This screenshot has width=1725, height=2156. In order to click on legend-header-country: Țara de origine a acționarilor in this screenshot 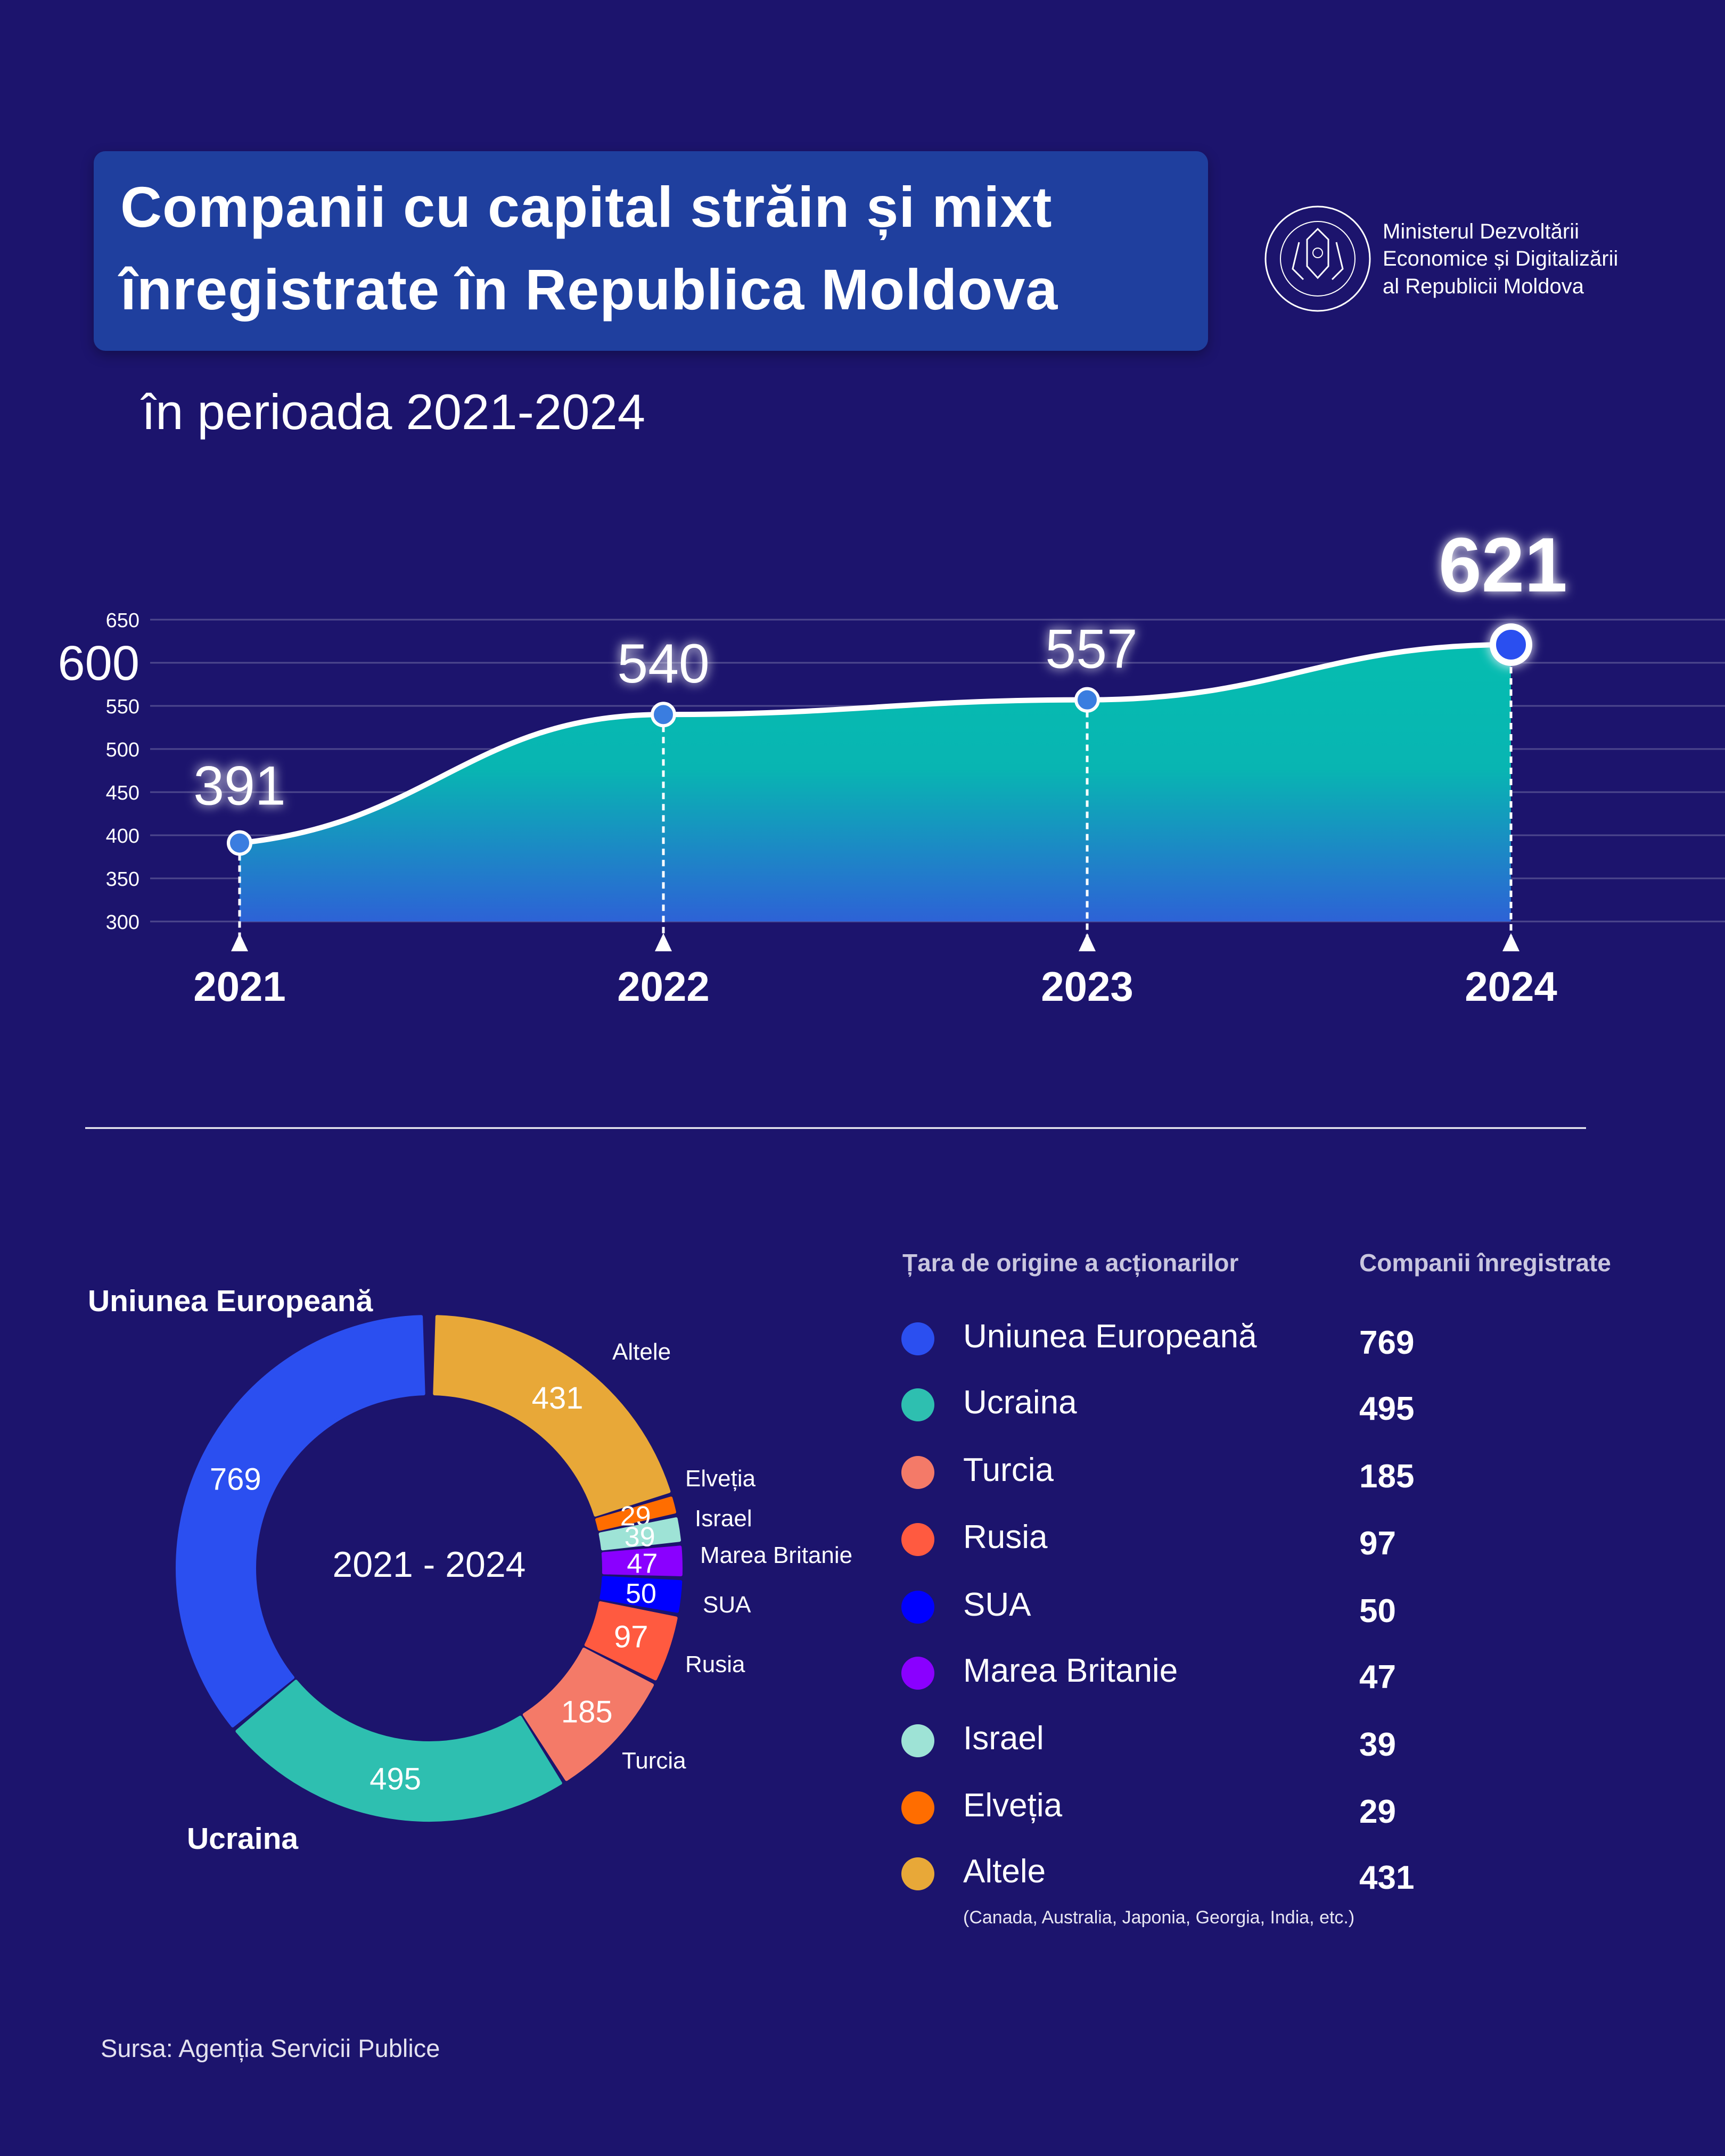, I will do `click(1070, 1263)`.